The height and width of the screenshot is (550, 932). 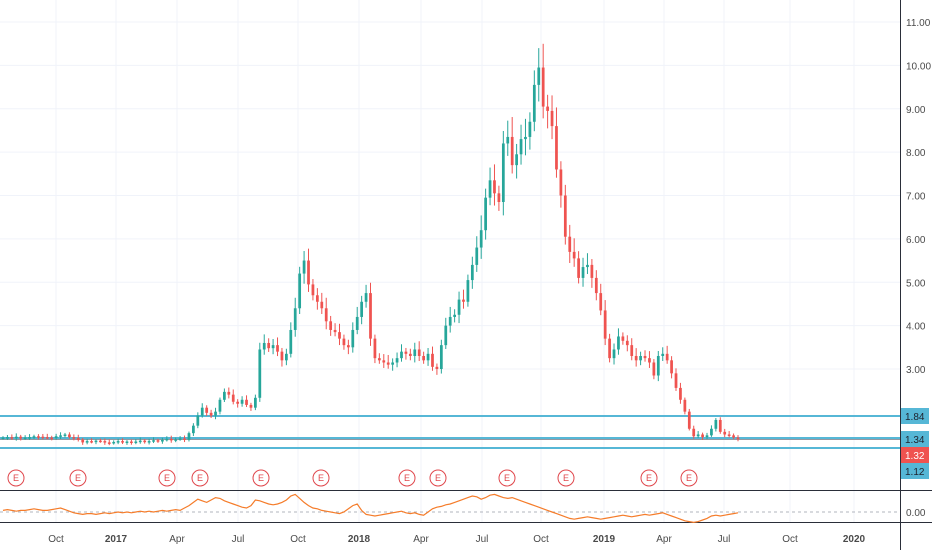 I want to click on last-price-badge: 1.32, so click(x=915, y=455).